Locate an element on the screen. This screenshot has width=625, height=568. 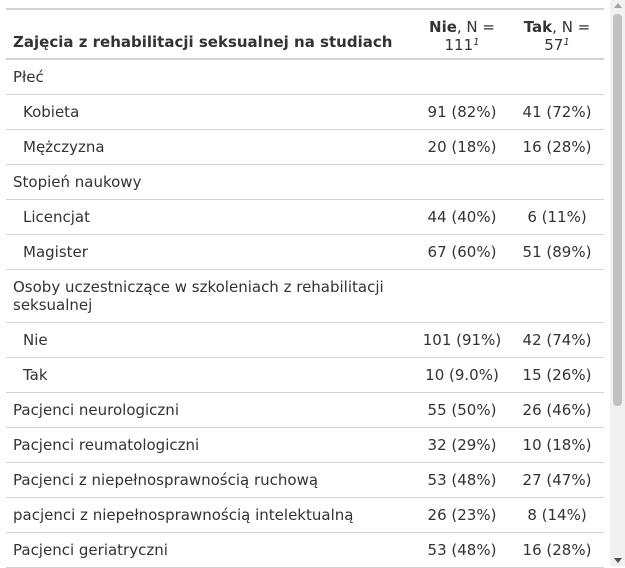
header-nie-n-text: , N = is located at coordinates (475, 27).